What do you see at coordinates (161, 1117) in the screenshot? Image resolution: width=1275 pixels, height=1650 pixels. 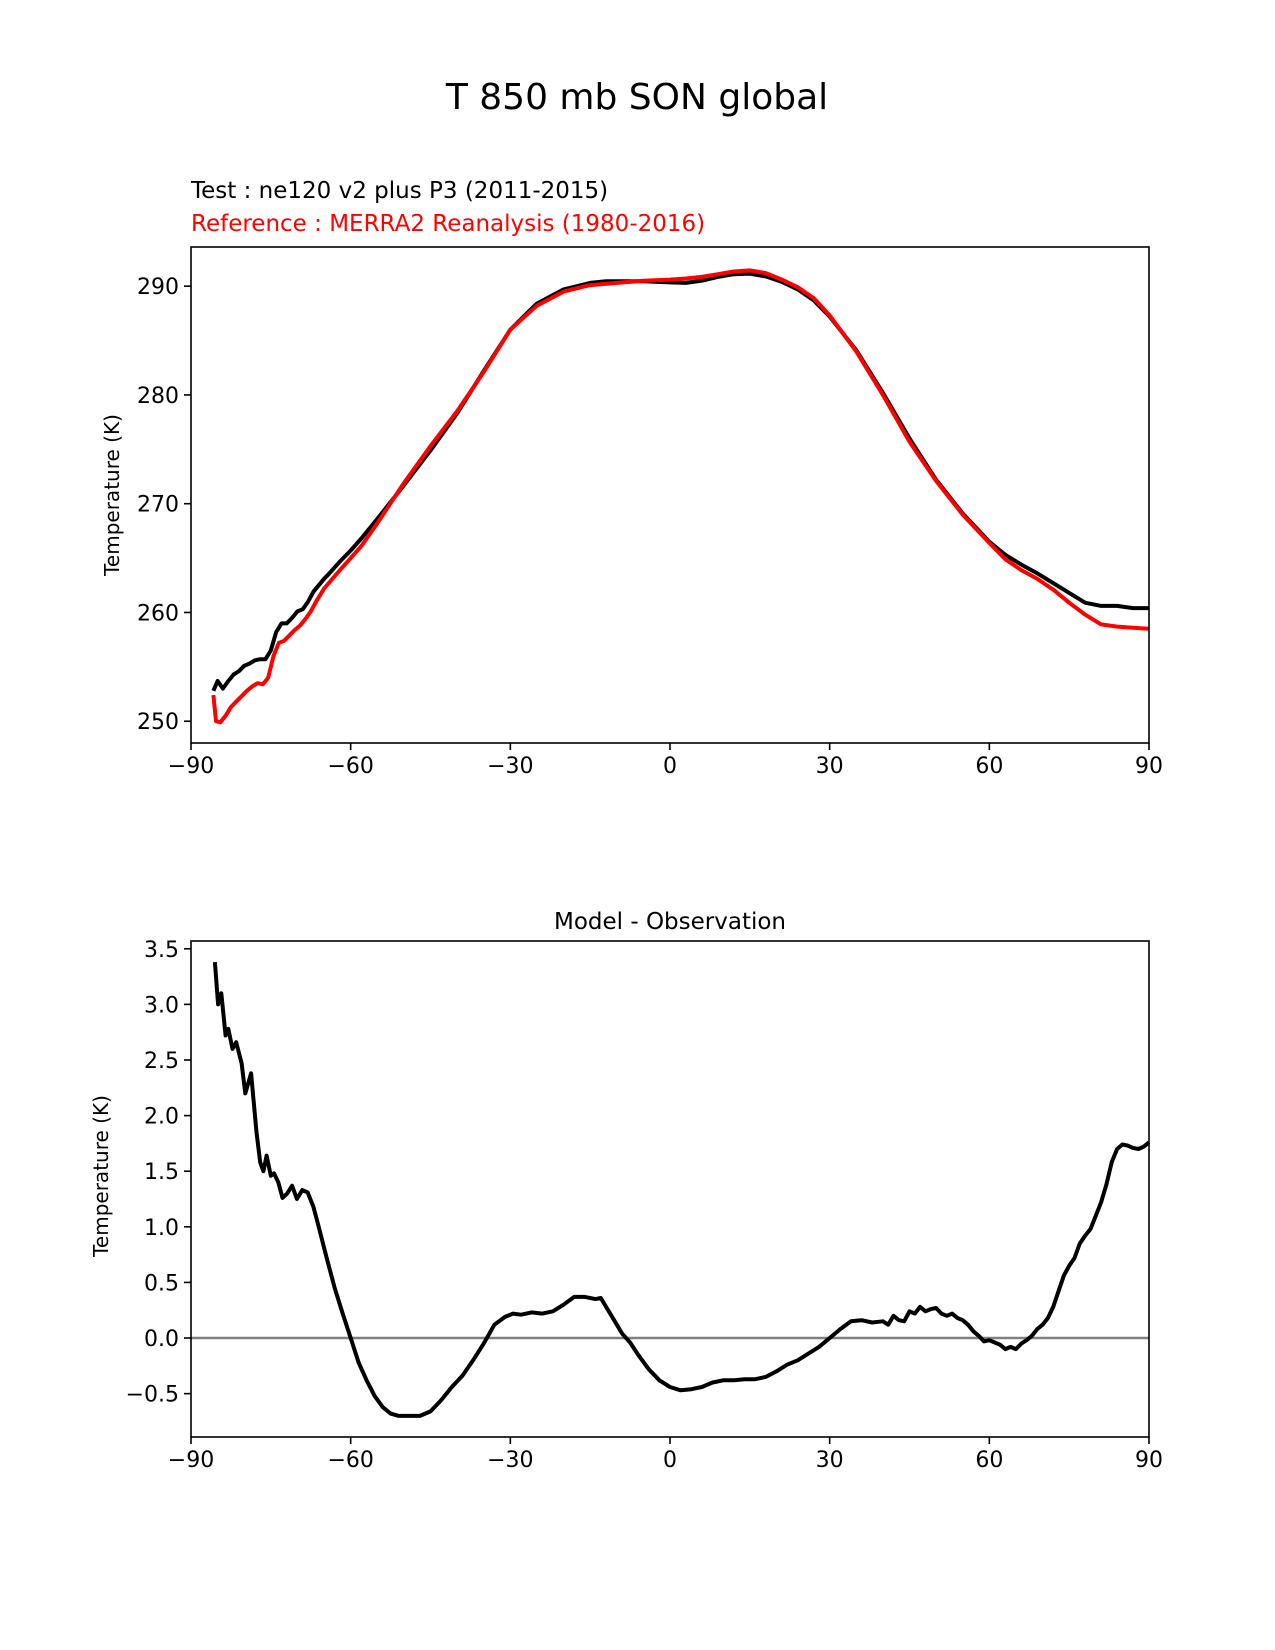 I see `bottom-y-tick-label: 2.0` at bounding box center [161, 1117].